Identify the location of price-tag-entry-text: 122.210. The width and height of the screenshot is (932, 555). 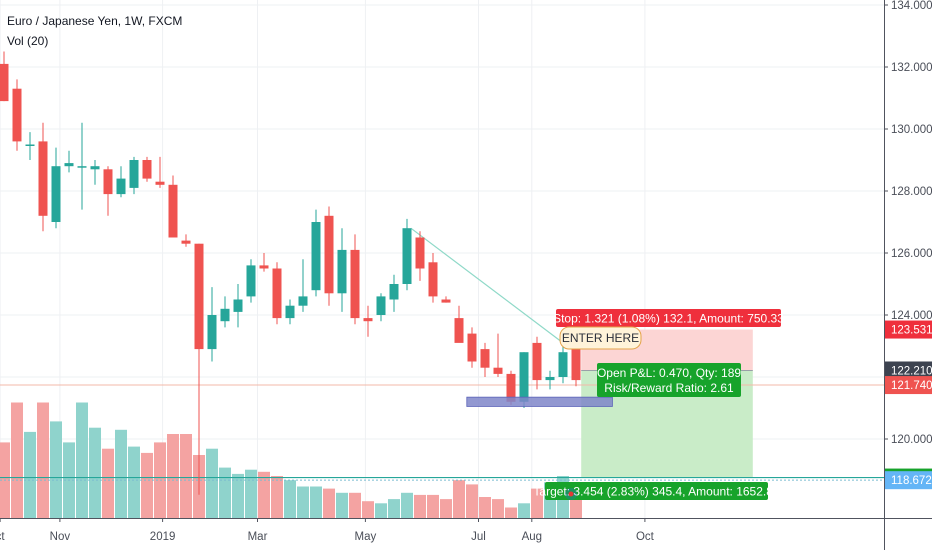
(911, 371).